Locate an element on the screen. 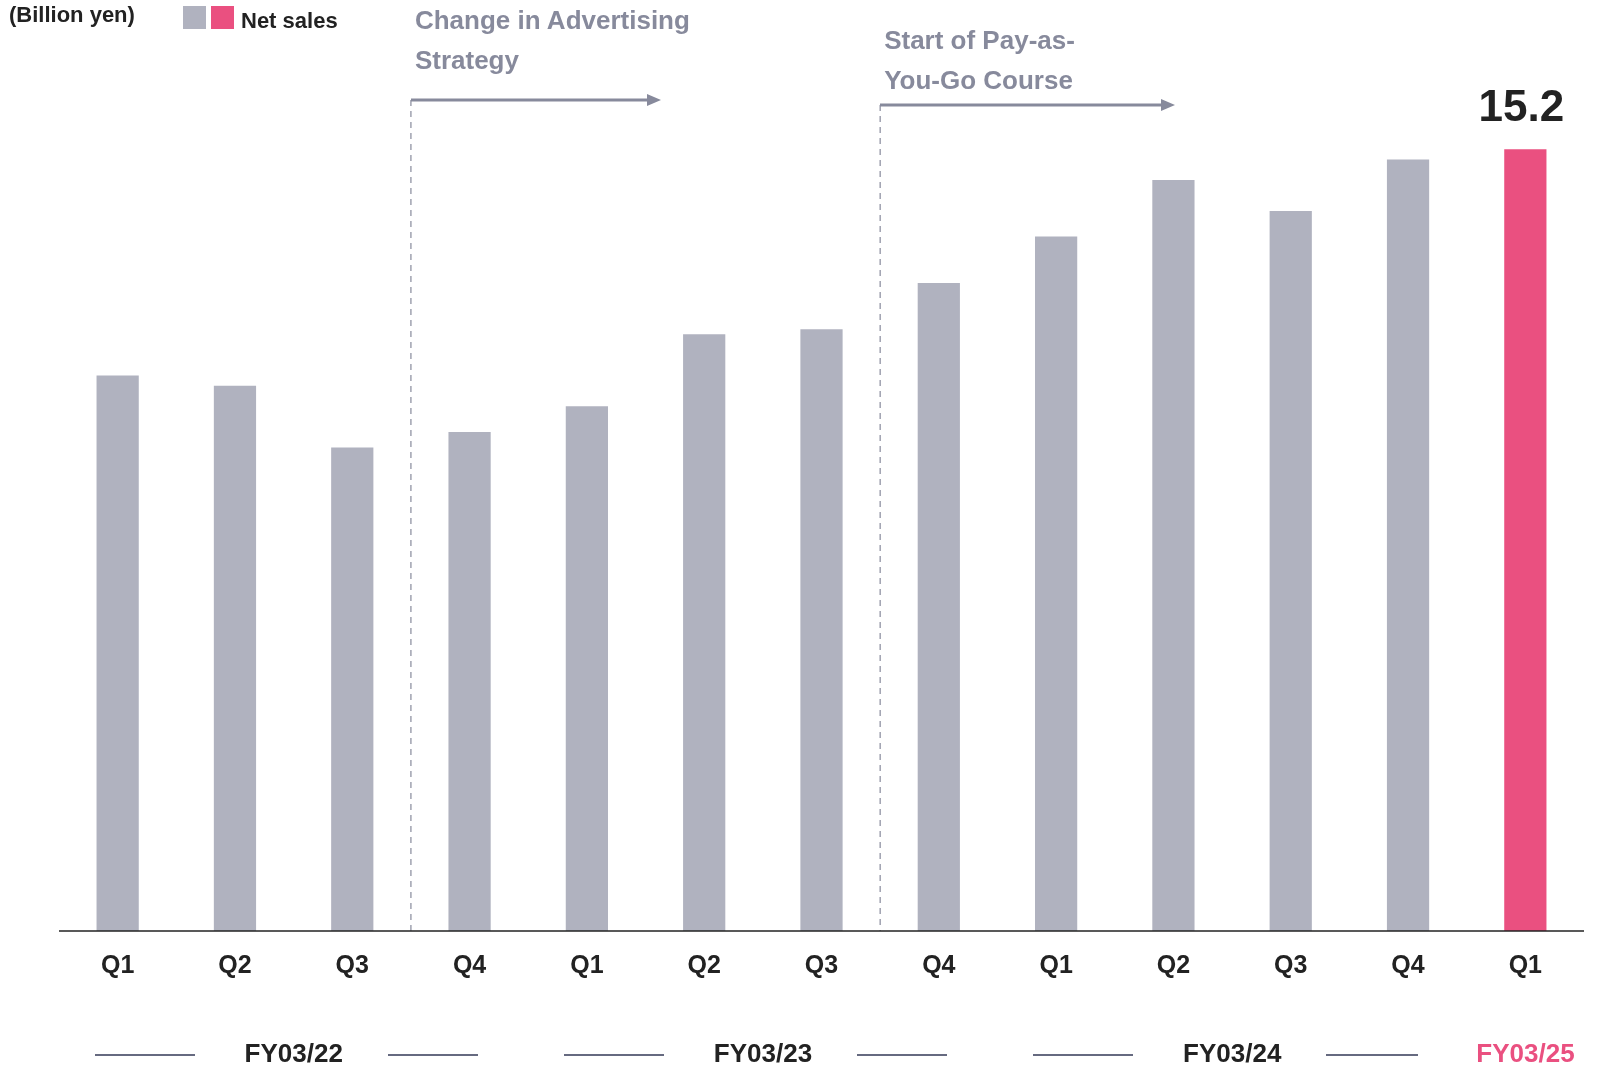 The height and width of the screenshot is (1081, 1600). text: Change in Advertising Strategy is located at coordinates (552, 40).